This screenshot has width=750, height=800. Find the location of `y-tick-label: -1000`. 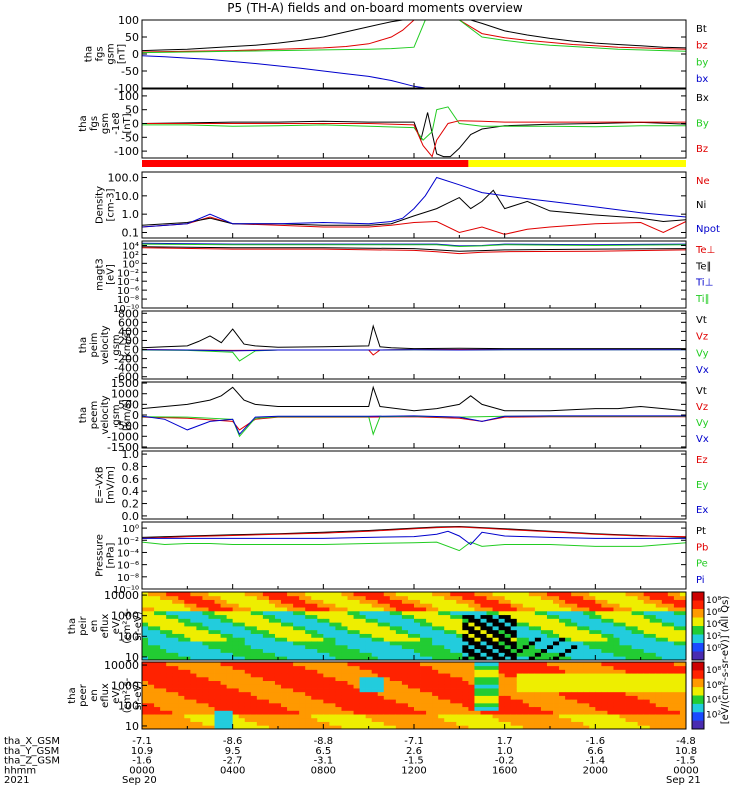

y-tick-label: -1000 is located at coordinates (123, 436).